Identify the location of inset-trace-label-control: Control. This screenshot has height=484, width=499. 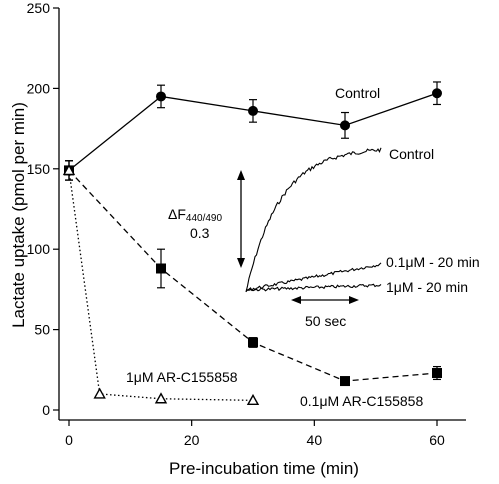
(411, 154).